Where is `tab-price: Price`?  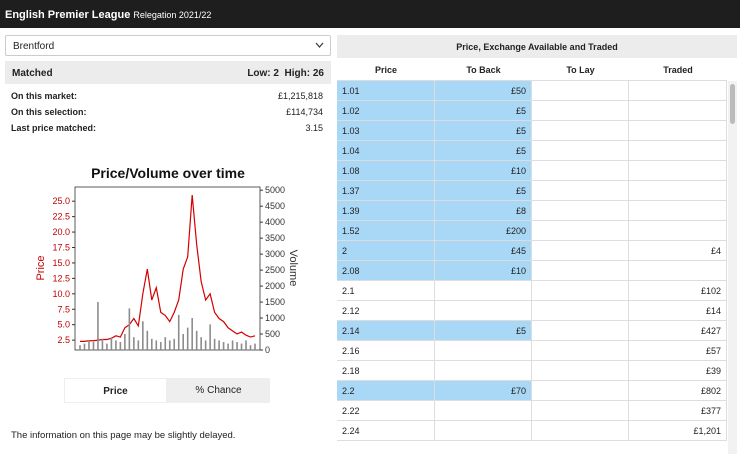
tab-price: Price is located at coordinates (115, 390).